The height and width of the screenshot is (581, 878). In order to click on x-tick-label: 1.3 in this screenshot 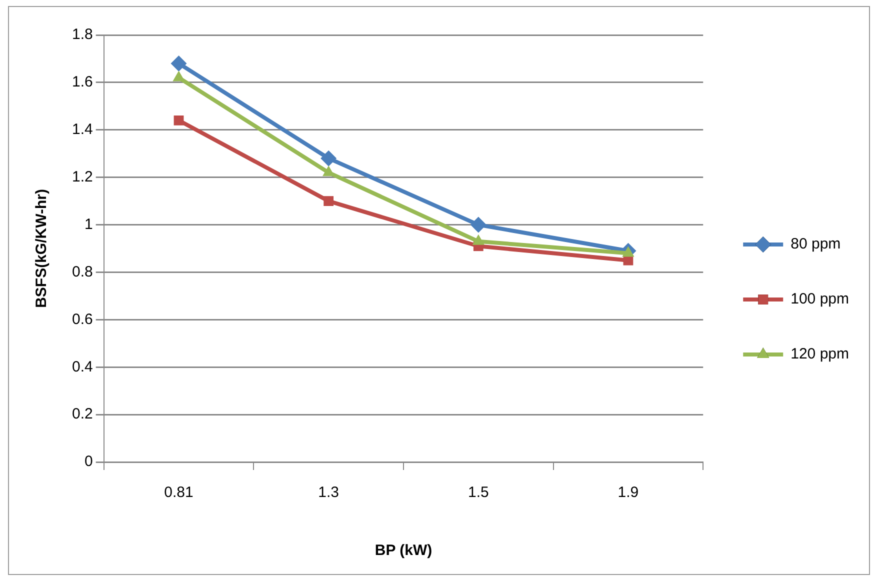, I will do `click(329, 493)`.